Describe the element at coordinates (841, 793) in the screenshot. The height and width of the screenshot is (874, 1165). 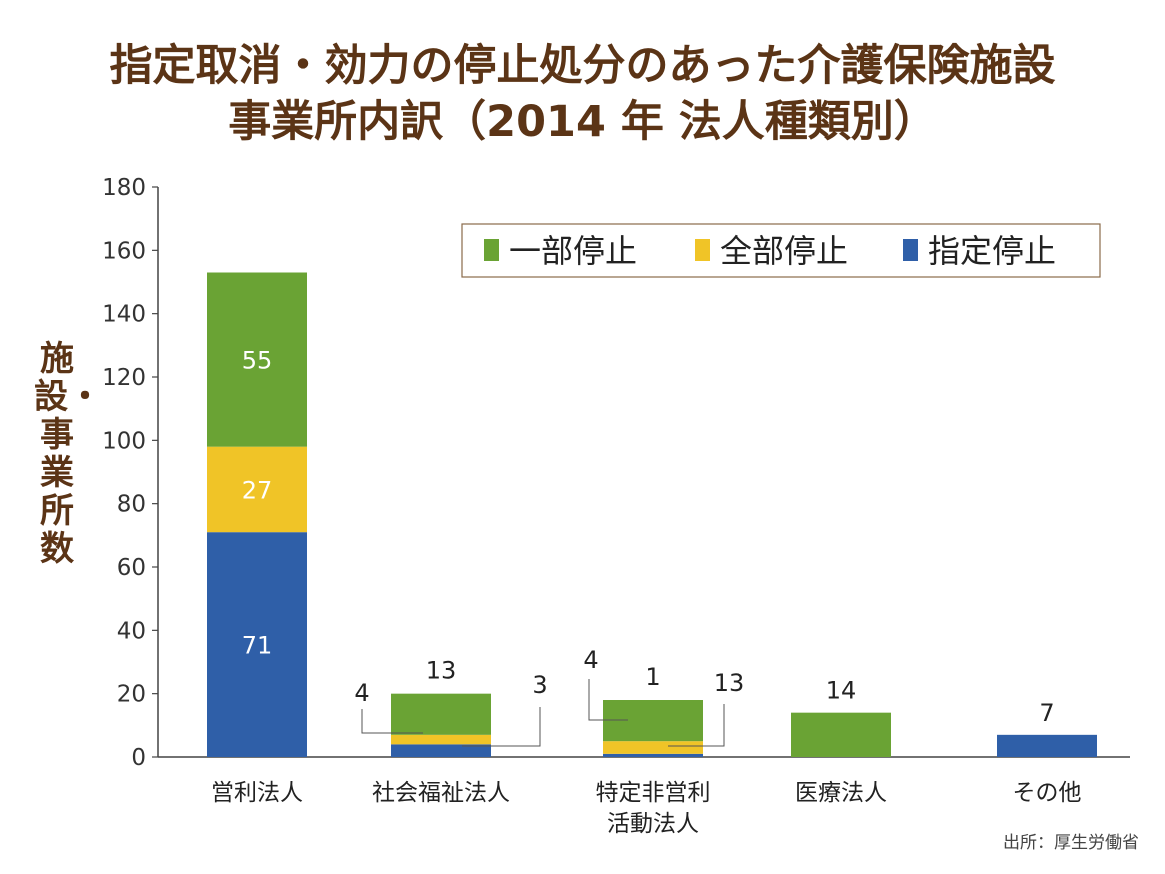
I see `x-category-label: 医療法人` at that location.